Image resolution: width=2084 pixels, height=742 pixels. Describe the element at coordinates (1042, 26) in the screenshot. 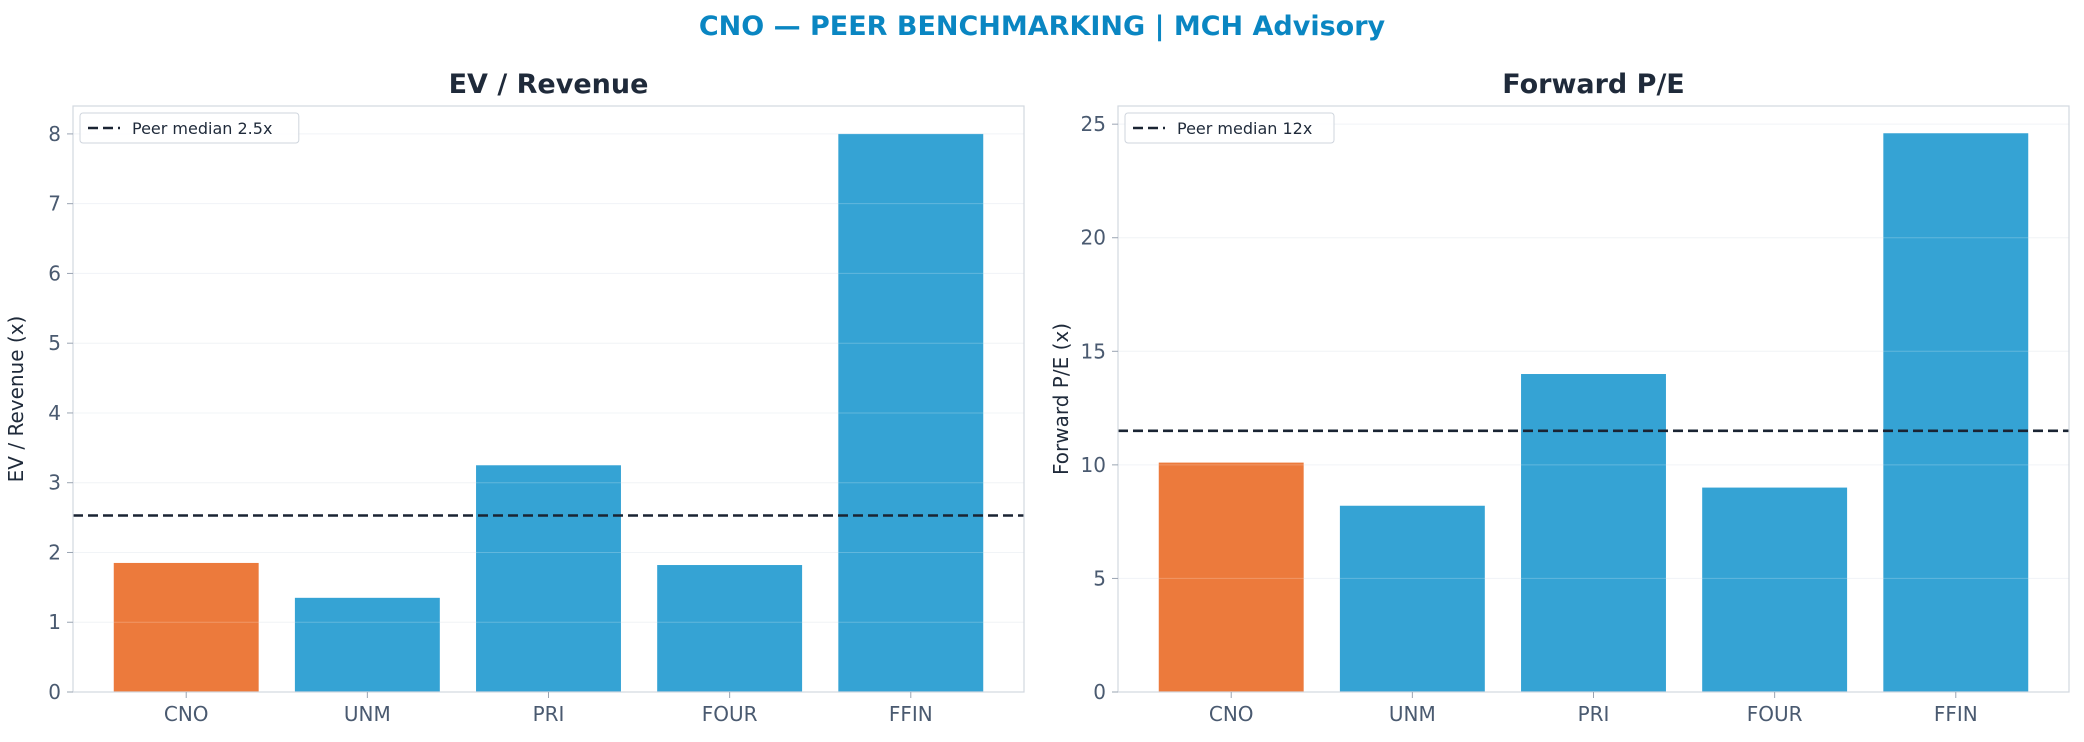

I see `figure-title: CNO — PEER BENCHMARKING | MCH Advisory` at that location.